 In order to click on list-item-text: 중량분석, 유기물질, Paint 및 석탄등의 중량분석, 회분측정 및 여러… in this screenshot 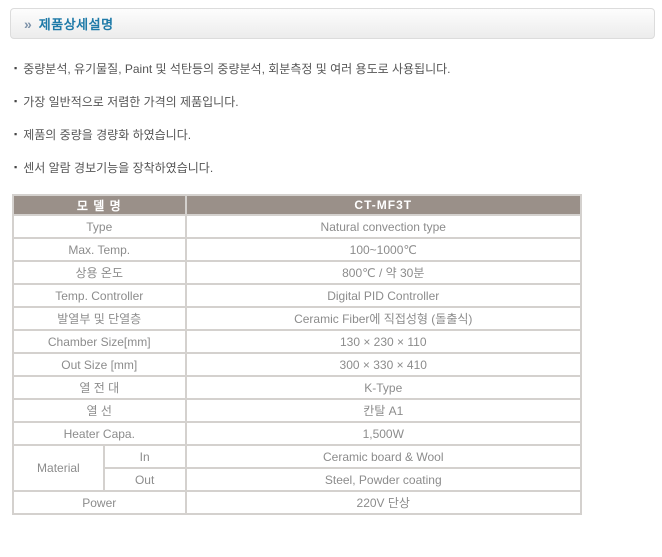, I will do `click(237, 69)`.